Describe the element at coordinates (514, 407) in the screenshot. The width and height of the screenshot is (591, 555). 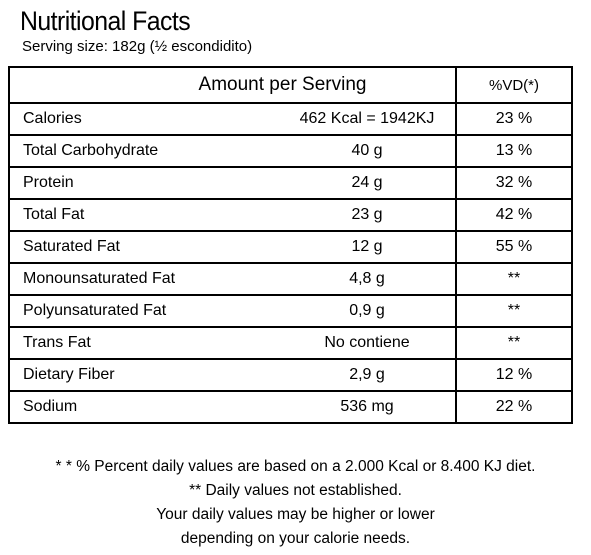
I see `nutrient-daily-value: 22 %` at that location.